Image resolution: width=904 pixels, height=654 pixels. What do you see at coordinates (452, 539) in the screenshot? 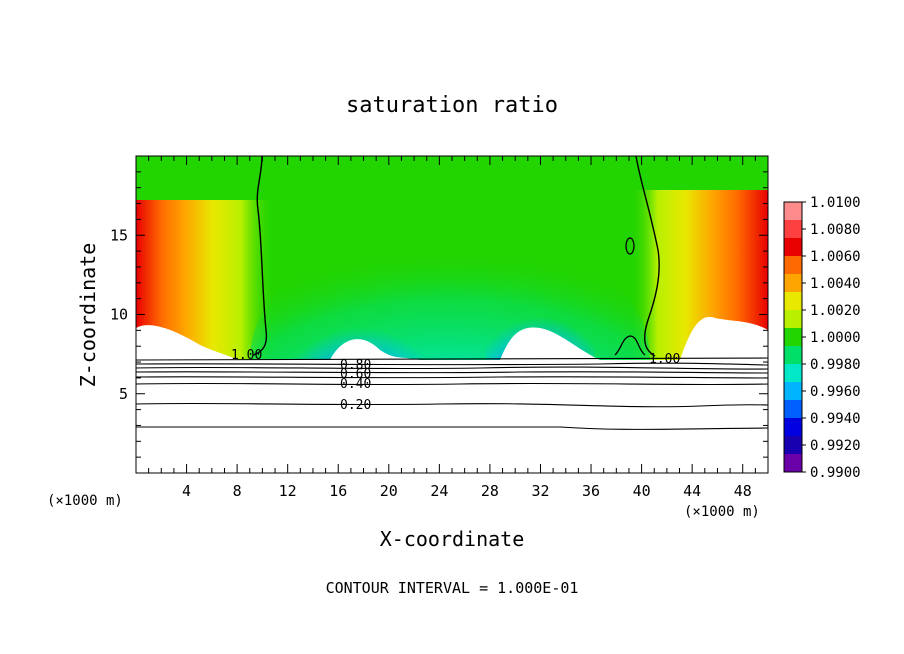
I see `x-axis-label: X-coordinate` at bounding box center [452, 539].